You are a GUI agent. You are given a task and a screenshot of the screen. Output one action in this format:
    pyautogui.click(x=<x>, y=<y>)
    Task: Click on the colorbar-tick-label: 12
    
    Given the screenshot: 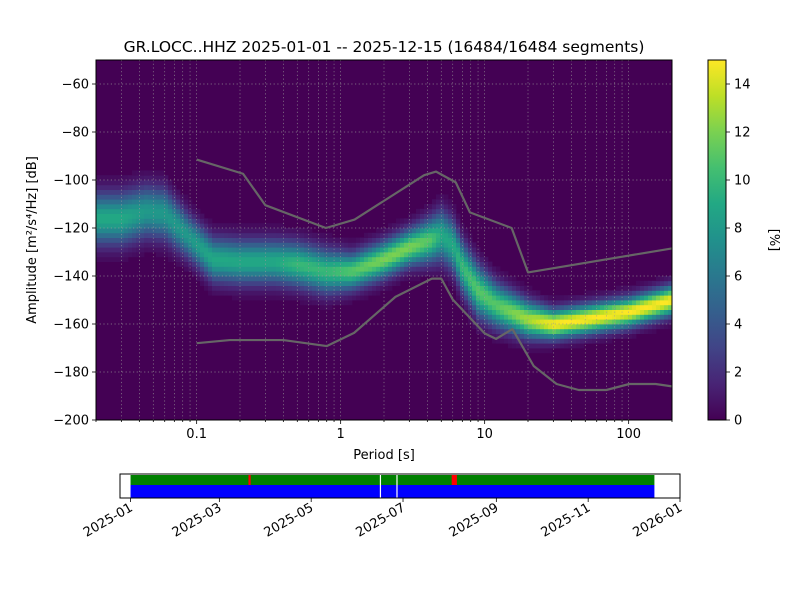 What is the action you would take?
    pyautogui.click(x=742, y=133)
    